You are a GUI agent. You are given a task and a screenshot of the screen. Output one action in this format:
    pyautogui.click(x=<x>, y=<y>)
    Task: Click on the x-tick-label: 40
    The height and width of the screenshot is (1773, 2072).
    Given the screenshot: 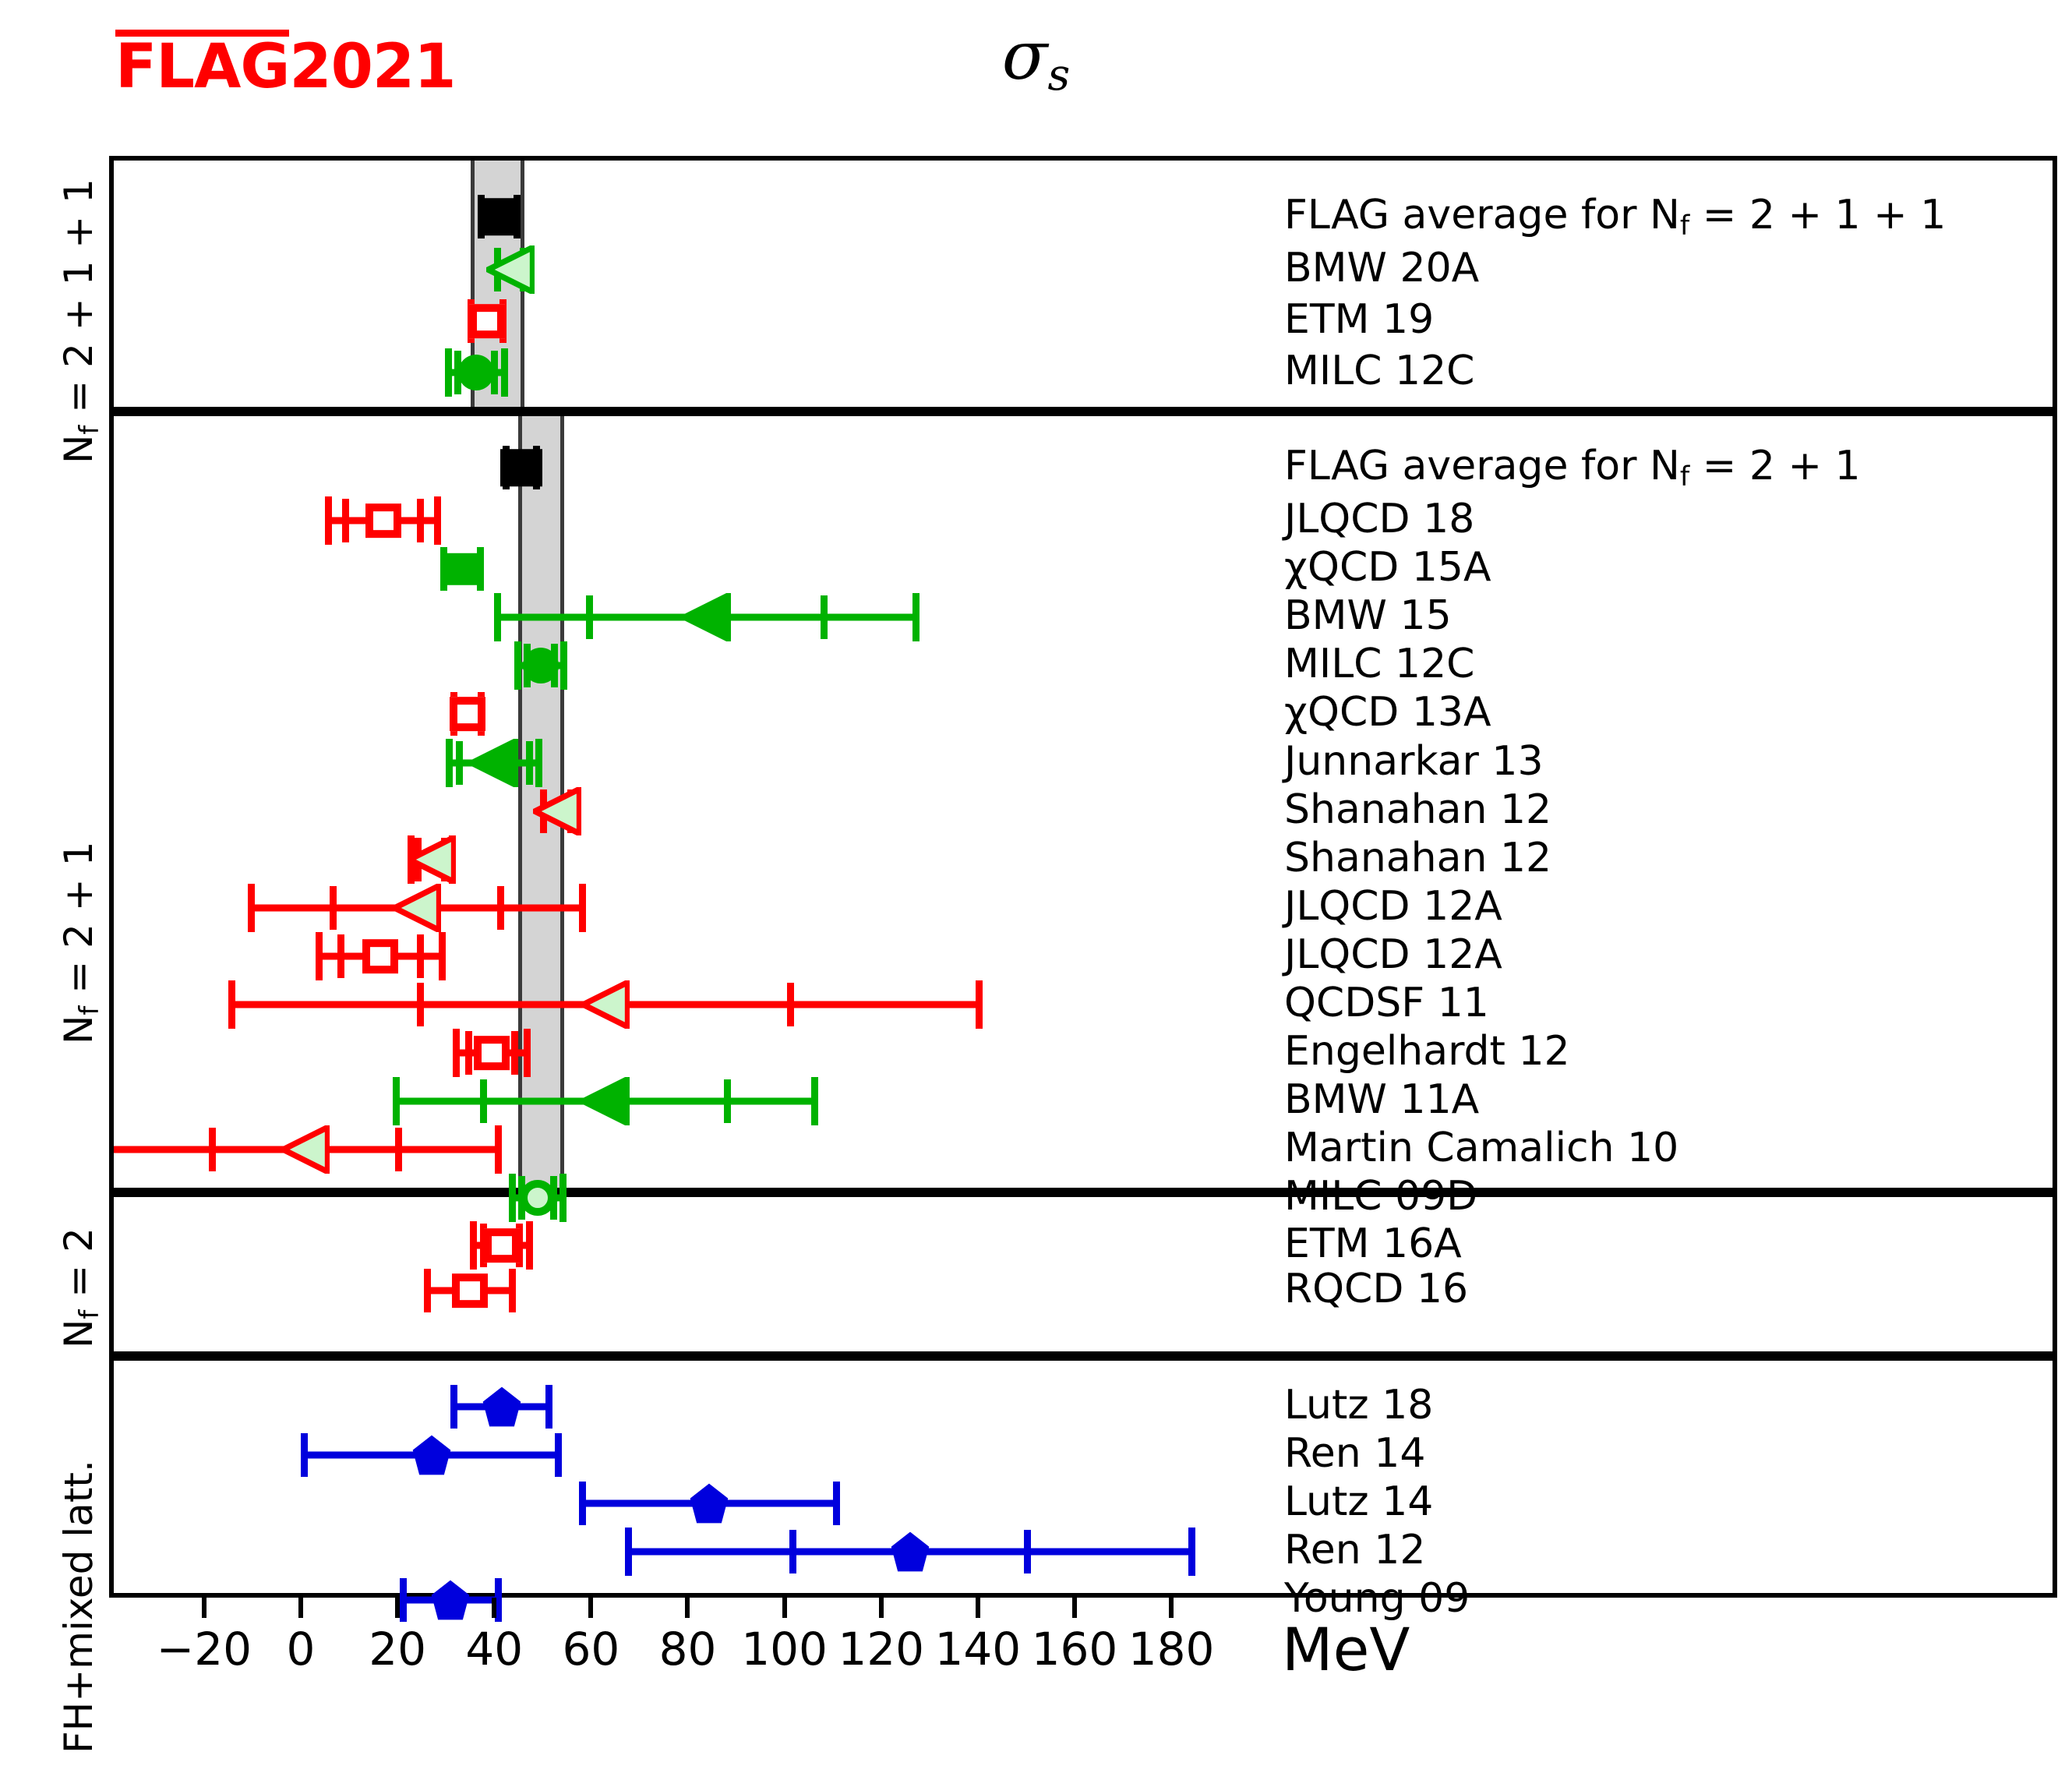 What is the action you would take?
    pyautogui.click(x=494, y=1650)
    